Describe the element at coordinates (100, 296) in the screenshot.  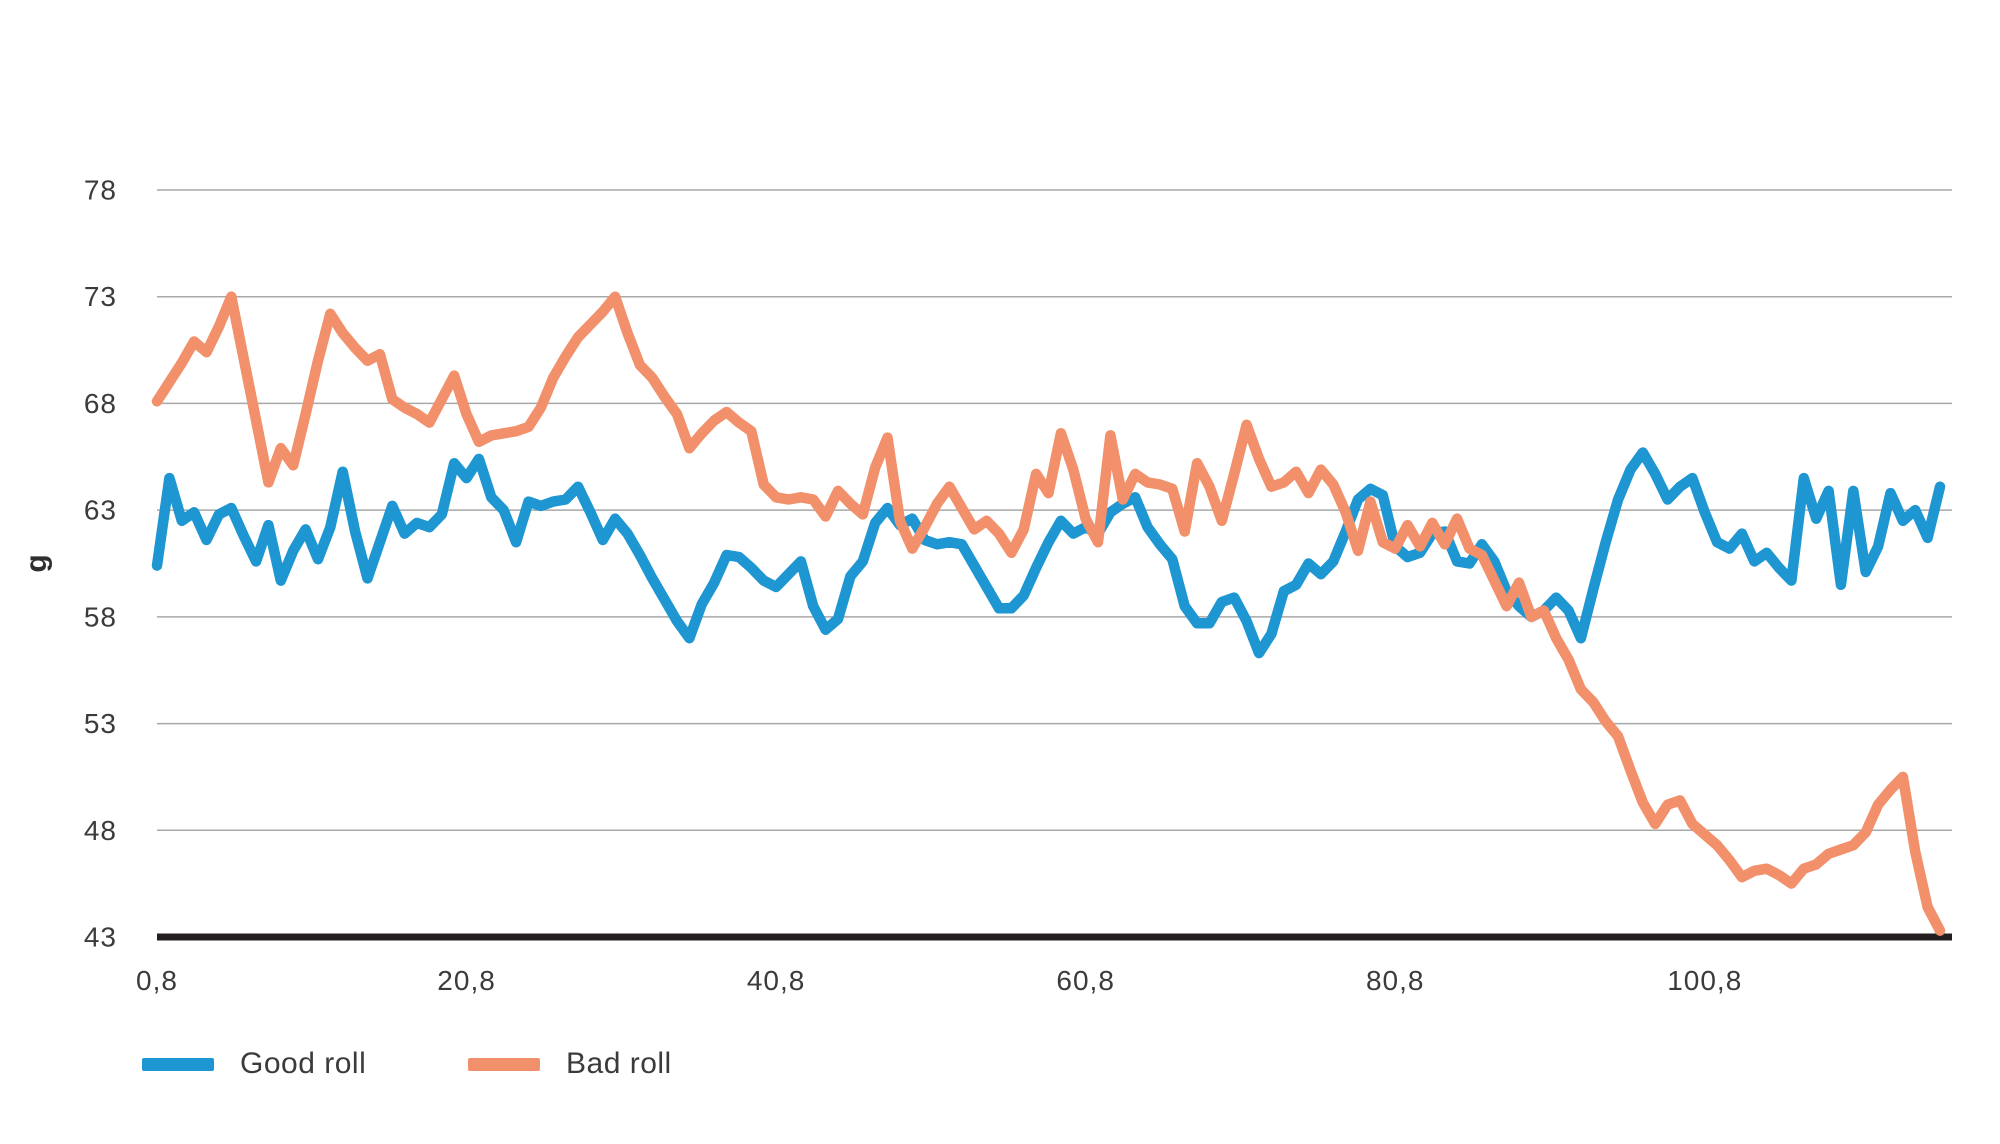
I see `y-tick-label: 73` at that location.